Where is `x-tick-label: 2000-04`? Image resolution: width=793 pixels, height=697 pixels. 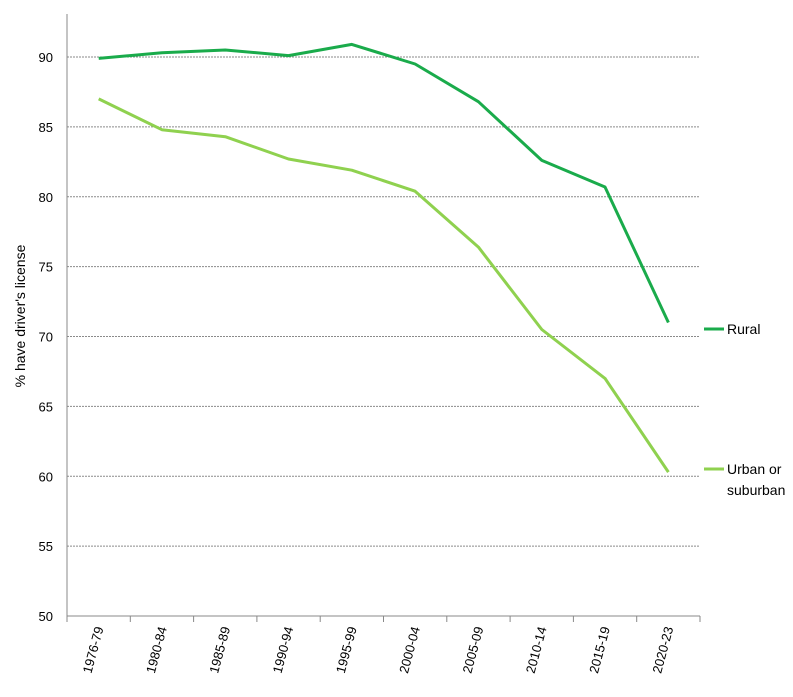 x-tick-label: 2000-04 is located at coordinates (409, 650).